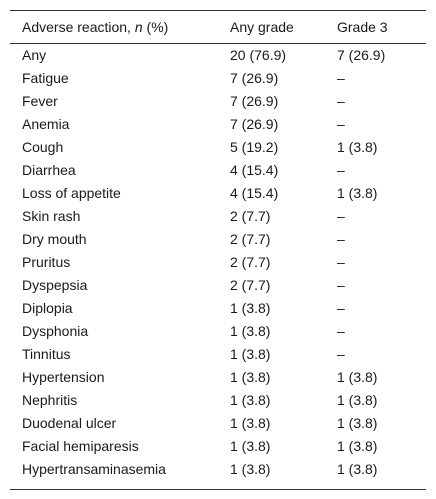 The image size is (436, 499). What do you see at coordinates (361, 55) in the screenshot?
I see `grade-3-cell: 7 (26.9)` at bounding box center [361, 55].